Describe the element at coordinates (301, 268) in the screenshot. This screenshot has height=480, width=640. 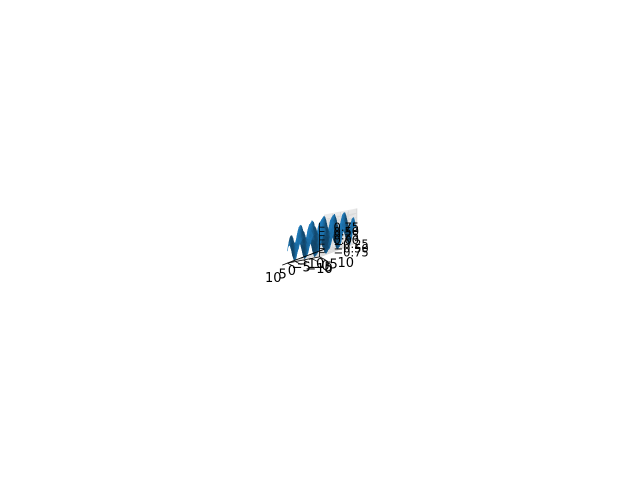
I see `x-tick-label-1: −5` at that location.